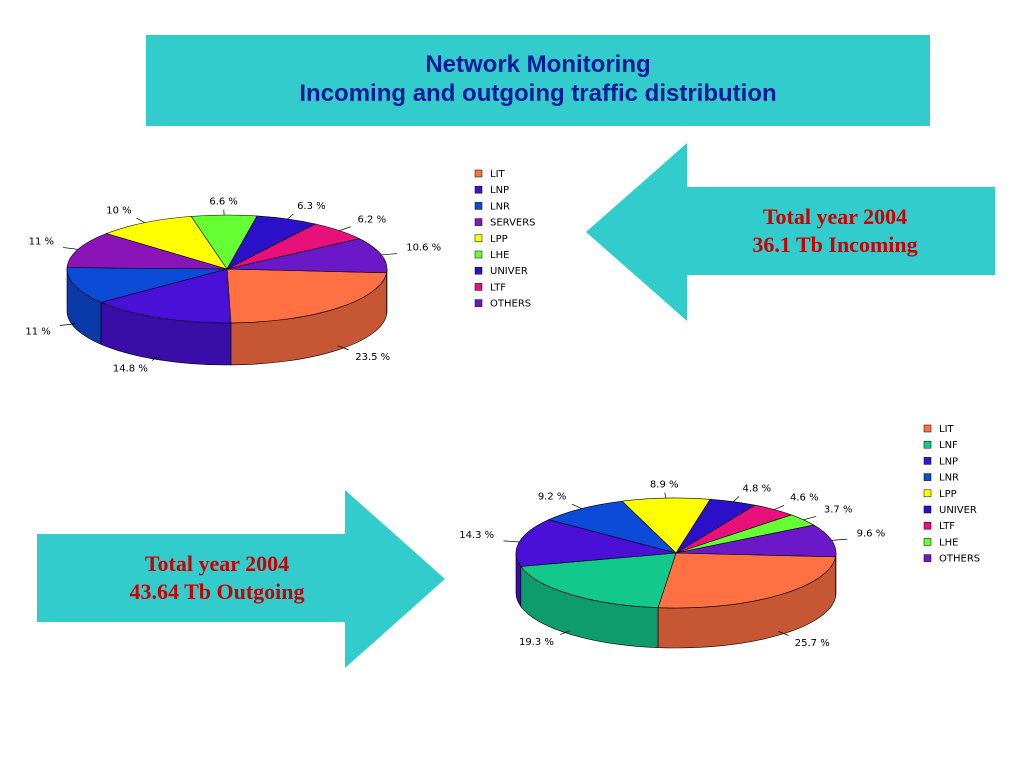  I want to click on outgoing-slice-label-5: 4.8 %, so click(756, 488).